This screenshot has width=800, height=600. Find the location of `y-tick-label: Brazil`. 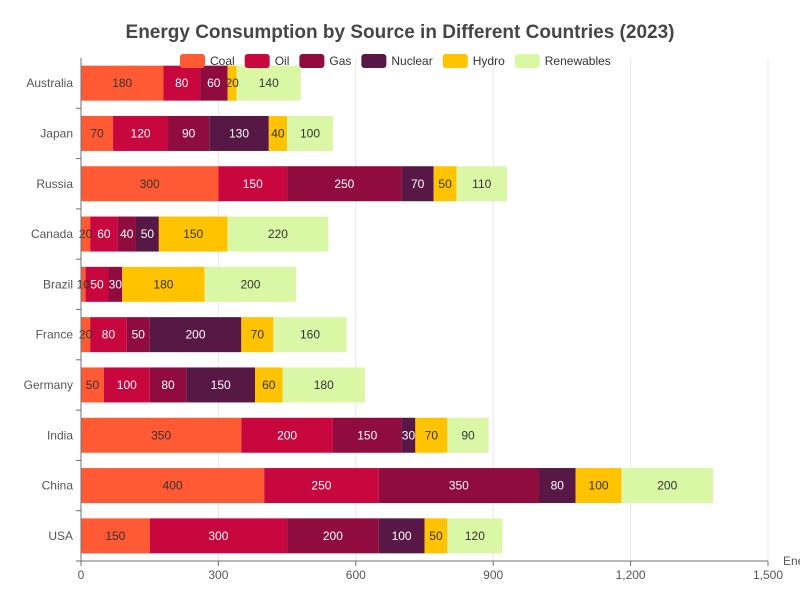

y-tick-label: Brazil is located at coordinates (58, 284).